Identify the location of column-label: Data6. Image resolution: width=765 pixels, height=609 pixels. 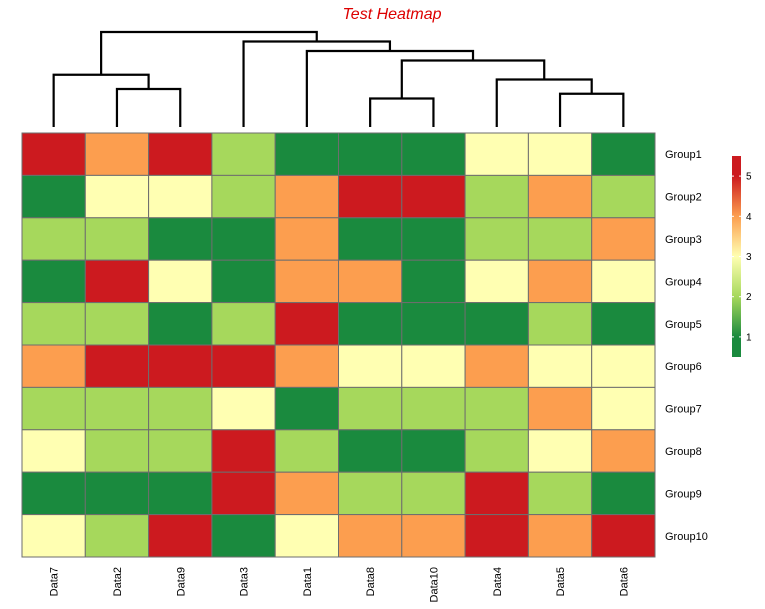
(624, 581).